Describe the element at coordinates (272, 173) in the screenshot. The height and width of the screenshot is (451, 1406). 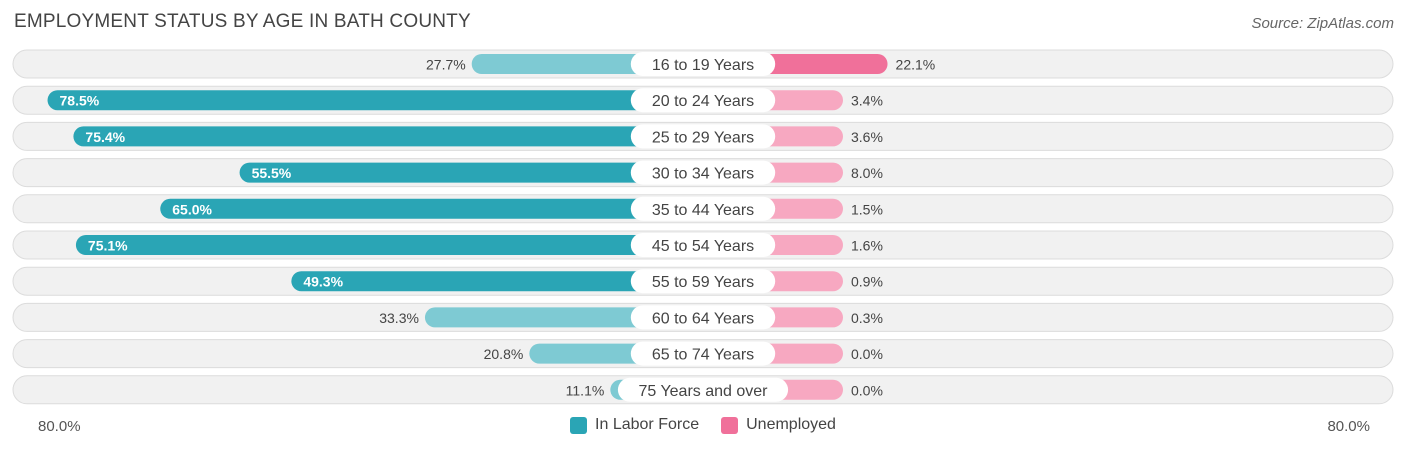
I see `labor-value-label: 55.5%` at that location.